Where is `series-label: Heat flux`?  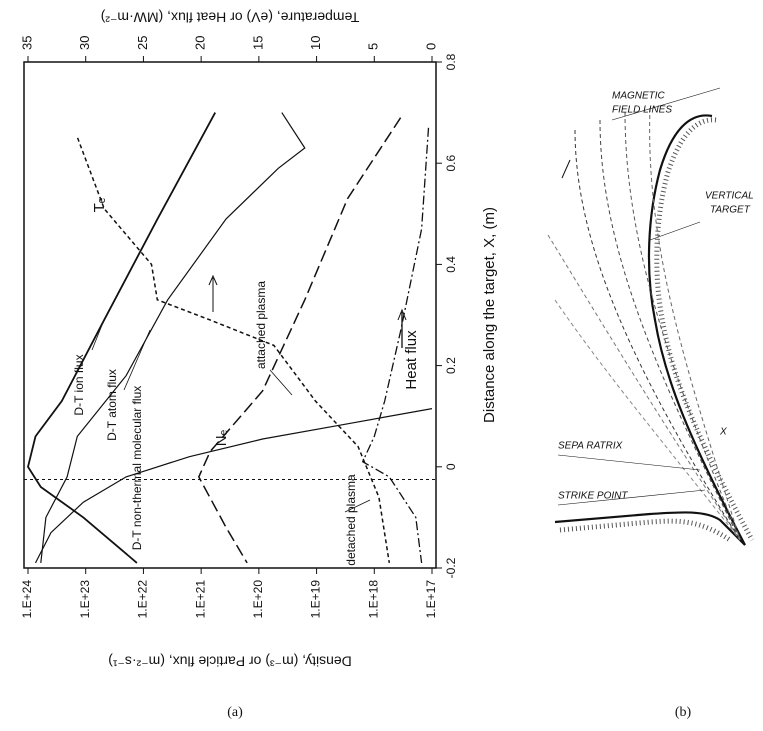 series-label: Heat flux is located at coordinates (411, 360).